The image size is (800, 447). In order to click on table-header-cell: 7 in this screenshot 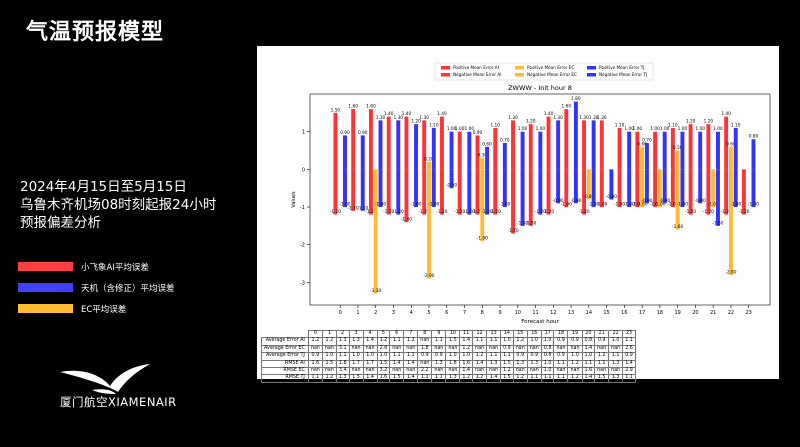, I will do `click(411, 334)`.